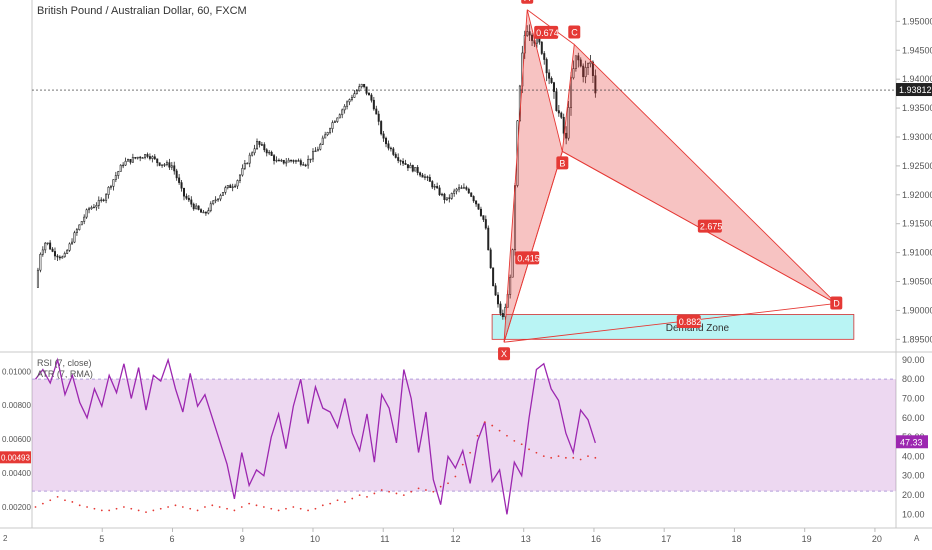 Image resolution: width=932 pixels, height=550 pixels. I want to click on pattern-point-label: B, so click(562, 163).